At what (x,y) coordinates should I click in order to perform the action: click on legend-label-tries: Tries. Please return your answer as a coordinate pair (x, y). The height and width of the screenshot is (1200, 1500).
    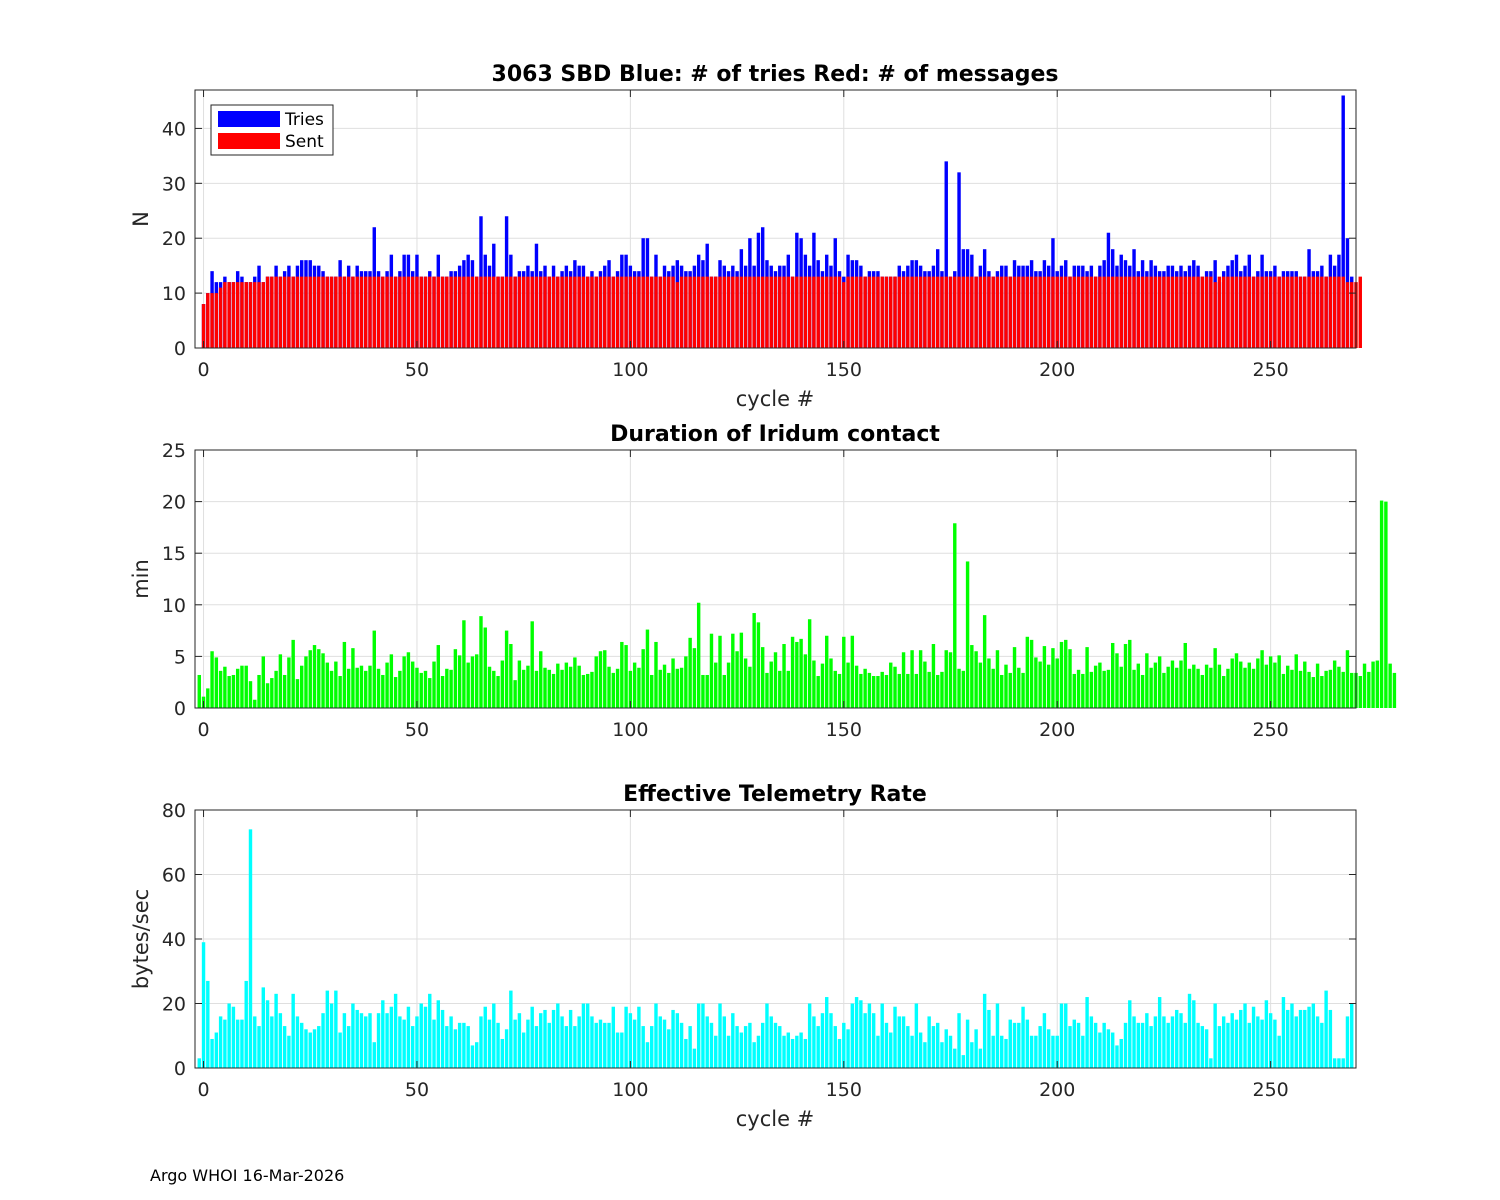
    Looking at the image, I should click on (304, 120).